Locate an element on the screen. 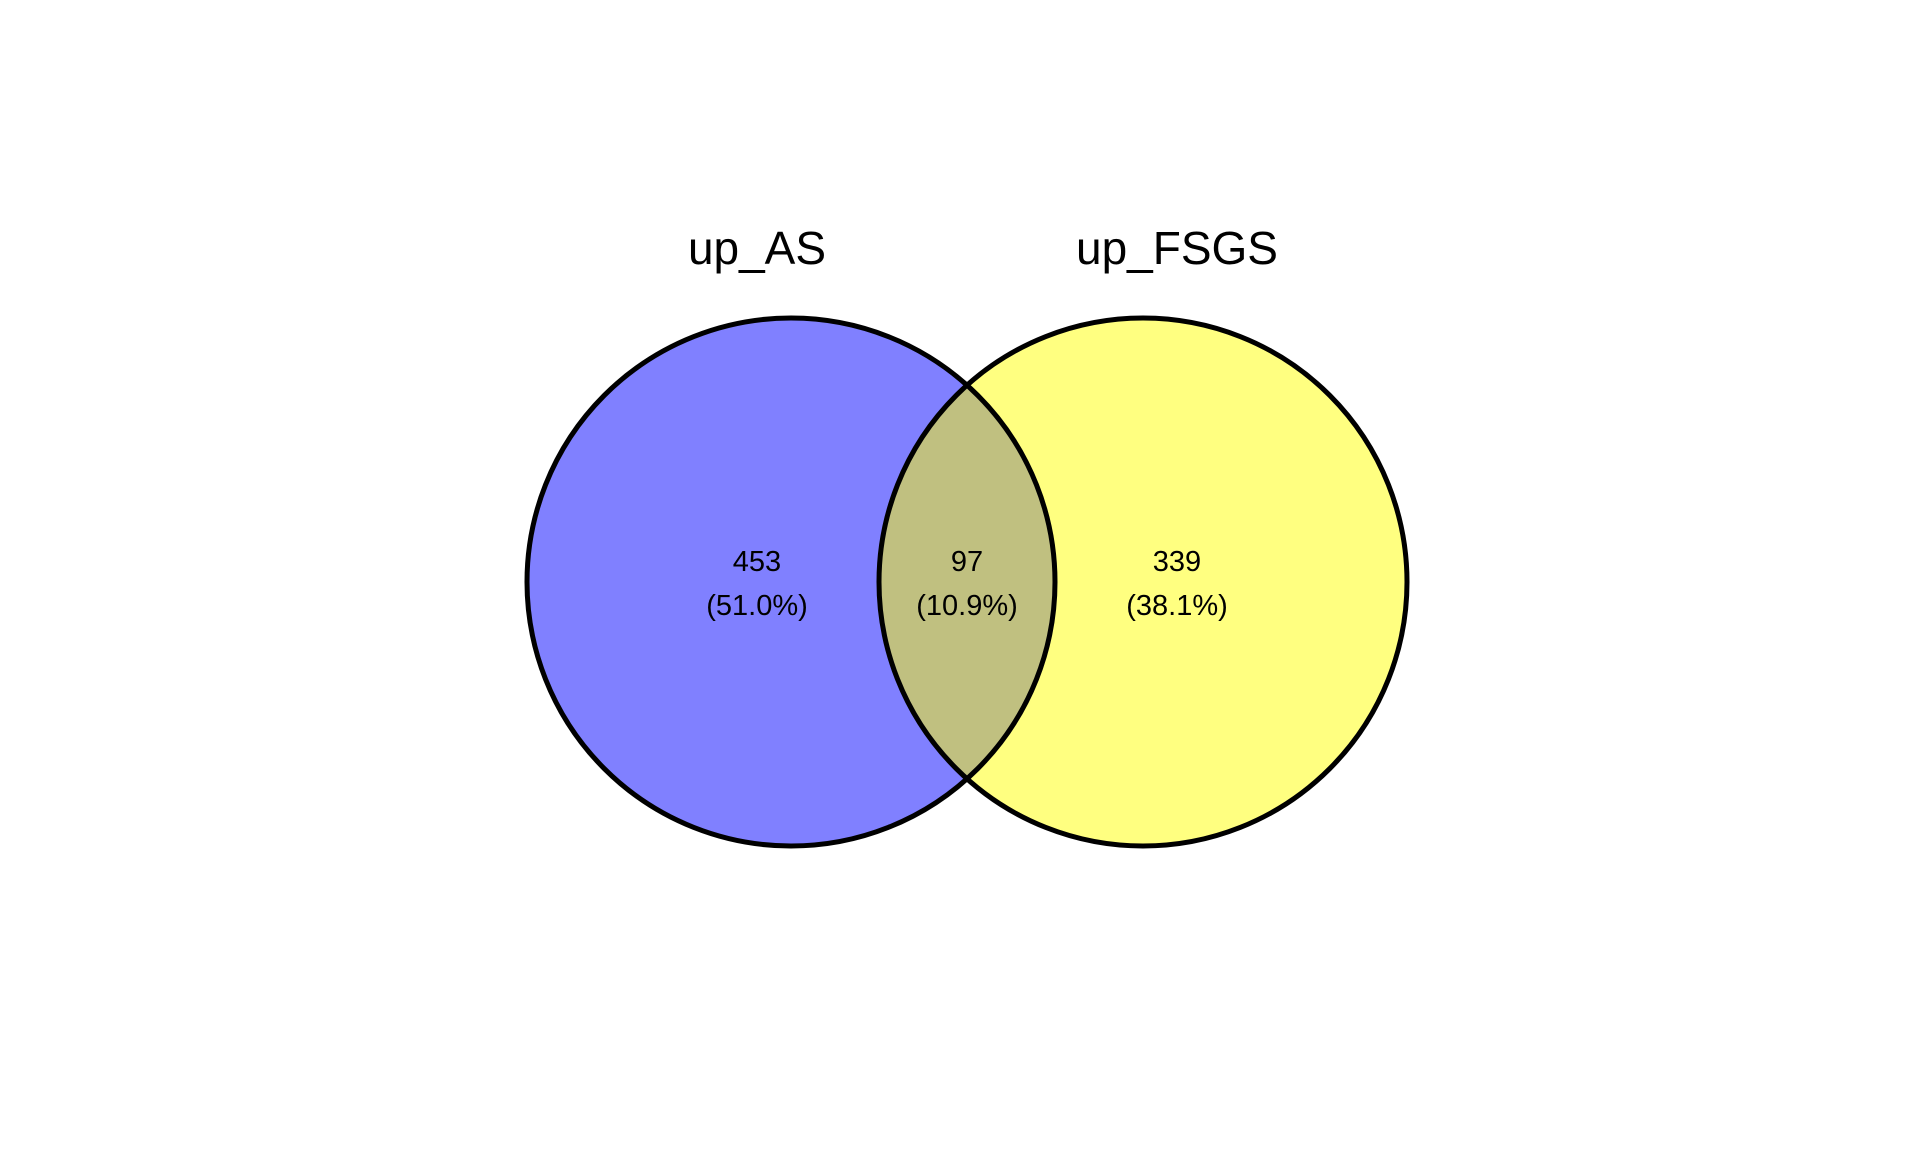 This screenshot has width=1920, height=1152. set-b-label: up_FSGS is located at coordinates (1177, 248).